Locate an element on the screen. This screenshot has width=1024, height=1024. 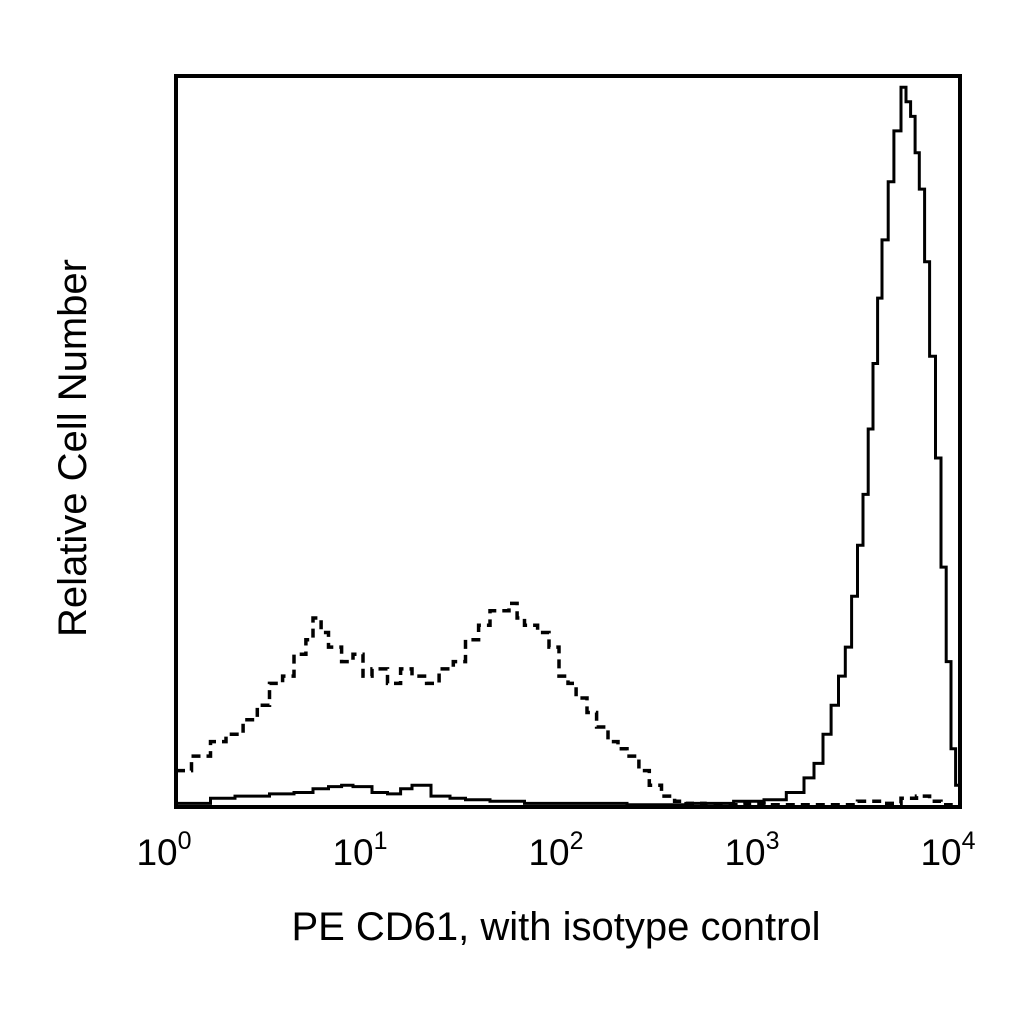
x-tick-exponent: 3 is located at coordinates (773, 841).